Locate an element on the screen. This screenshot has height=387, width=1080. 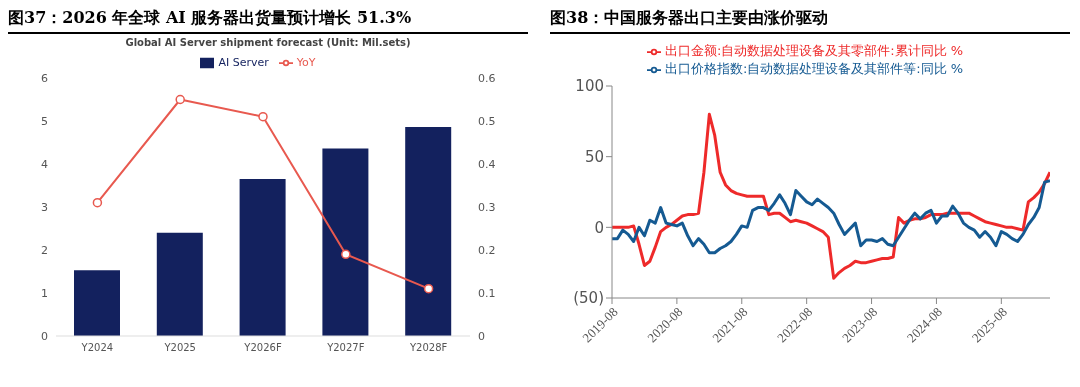
y2-tick-label: 0.5 is located at coordinates (487, 121).